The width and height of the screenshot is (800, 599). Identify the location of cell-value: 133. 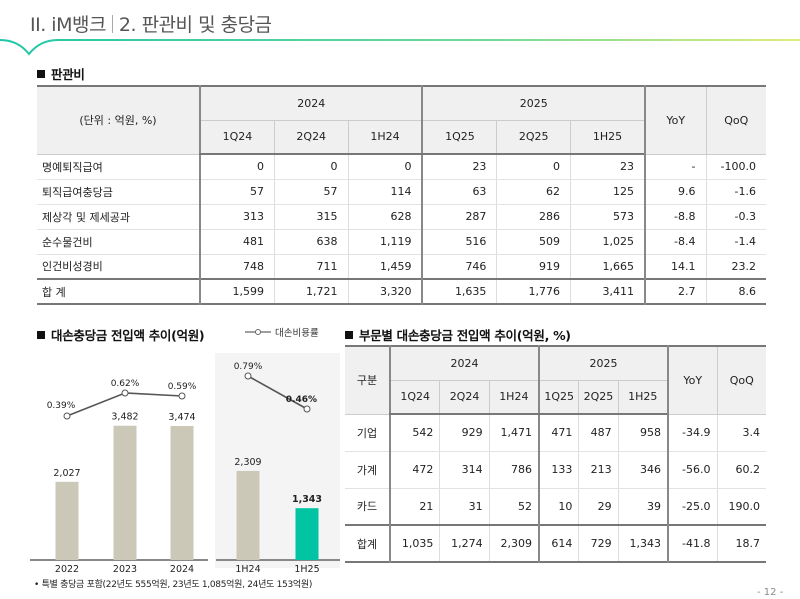
(558, 470).